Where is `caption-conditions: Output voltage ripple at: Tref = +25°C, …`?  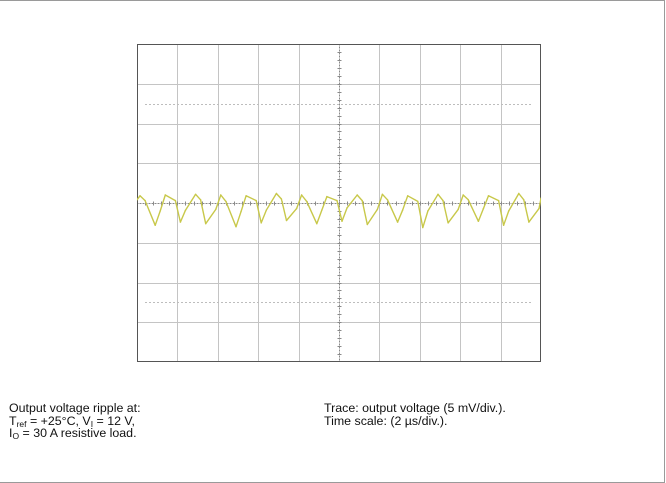 caption-conditions: Output voltage ripple at: Tref = +25°C, … is located at coordinates (75, 421).